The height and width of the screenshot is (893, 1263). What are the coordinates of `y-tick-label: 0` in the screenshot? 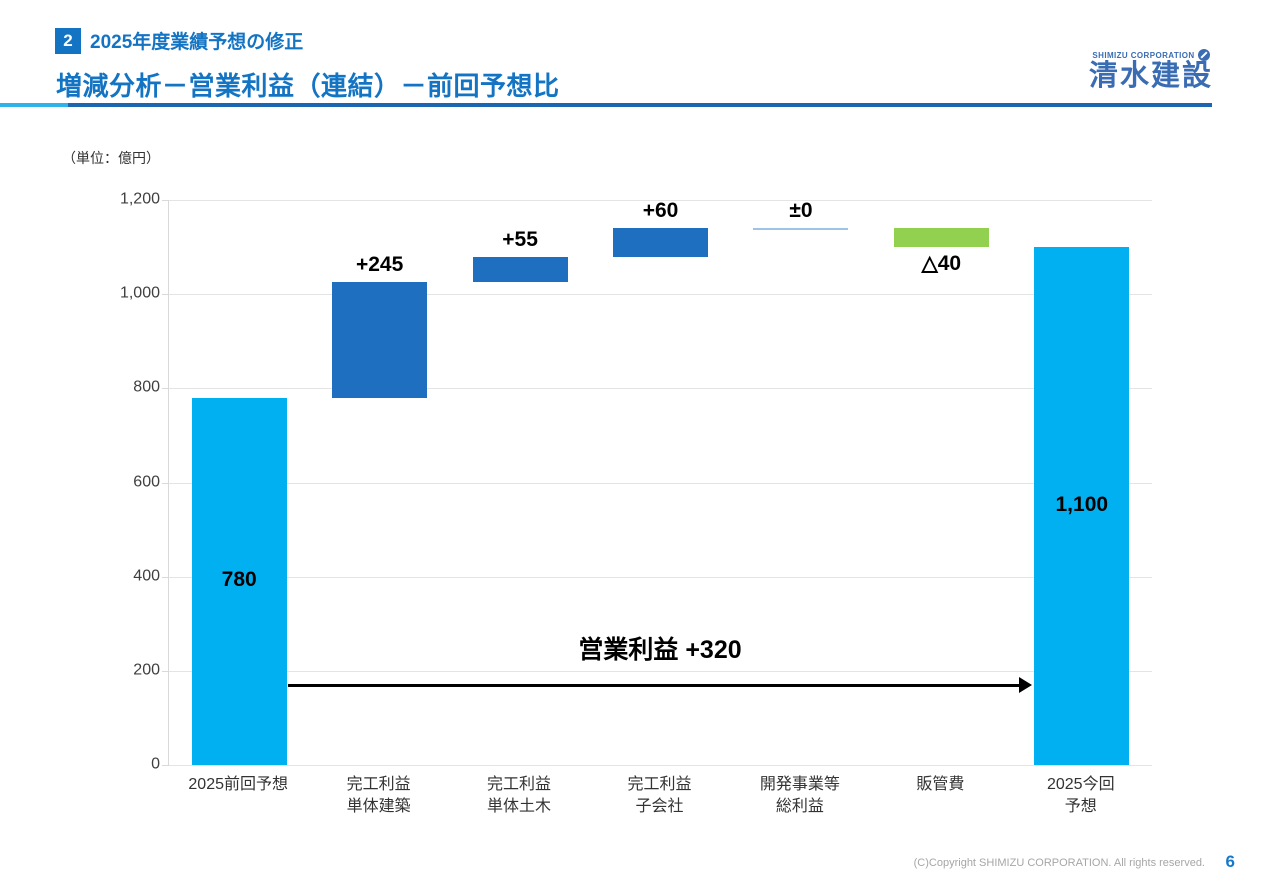 It's located at (155, 764).